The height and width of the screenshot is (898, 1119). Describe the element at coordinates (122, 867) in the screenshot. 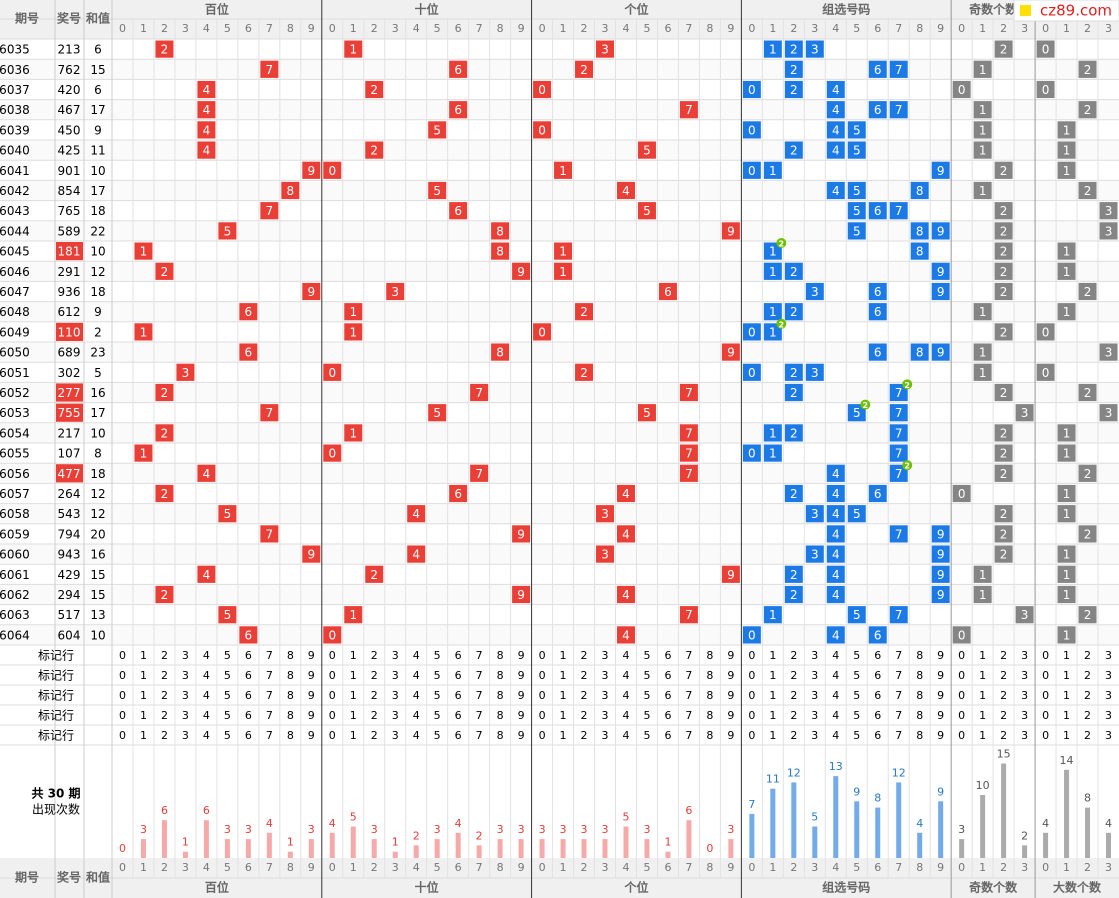

I see `digit-footer: 0` at that location.